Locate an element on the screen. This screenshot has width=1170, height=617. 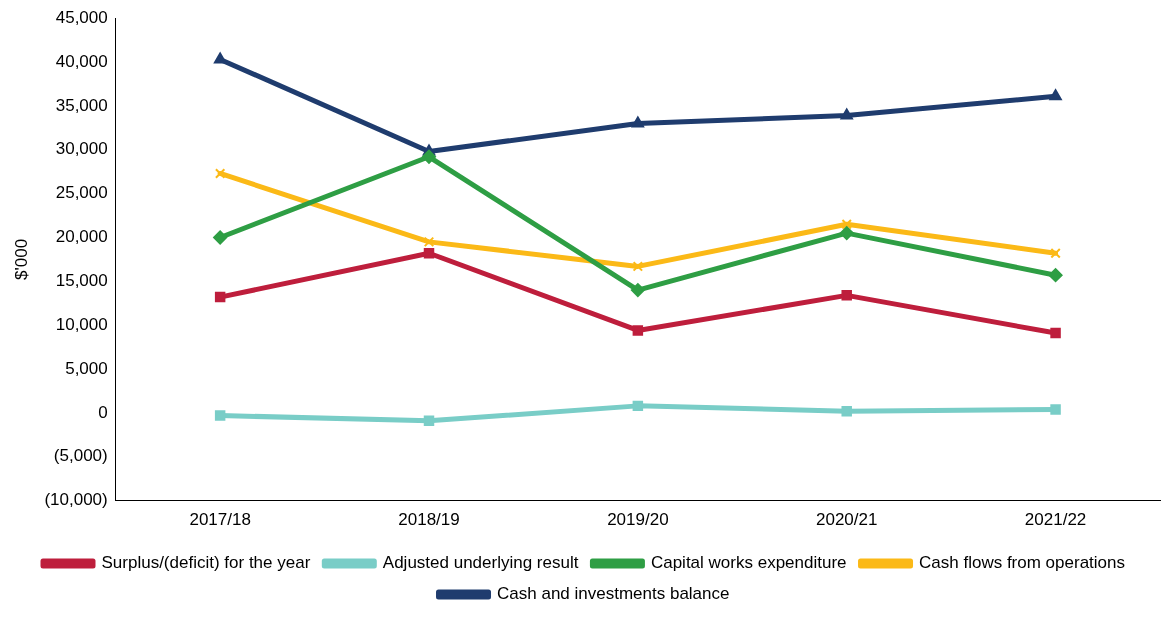
y-tick-label: 45,000 is located at coordinates (81, 17).